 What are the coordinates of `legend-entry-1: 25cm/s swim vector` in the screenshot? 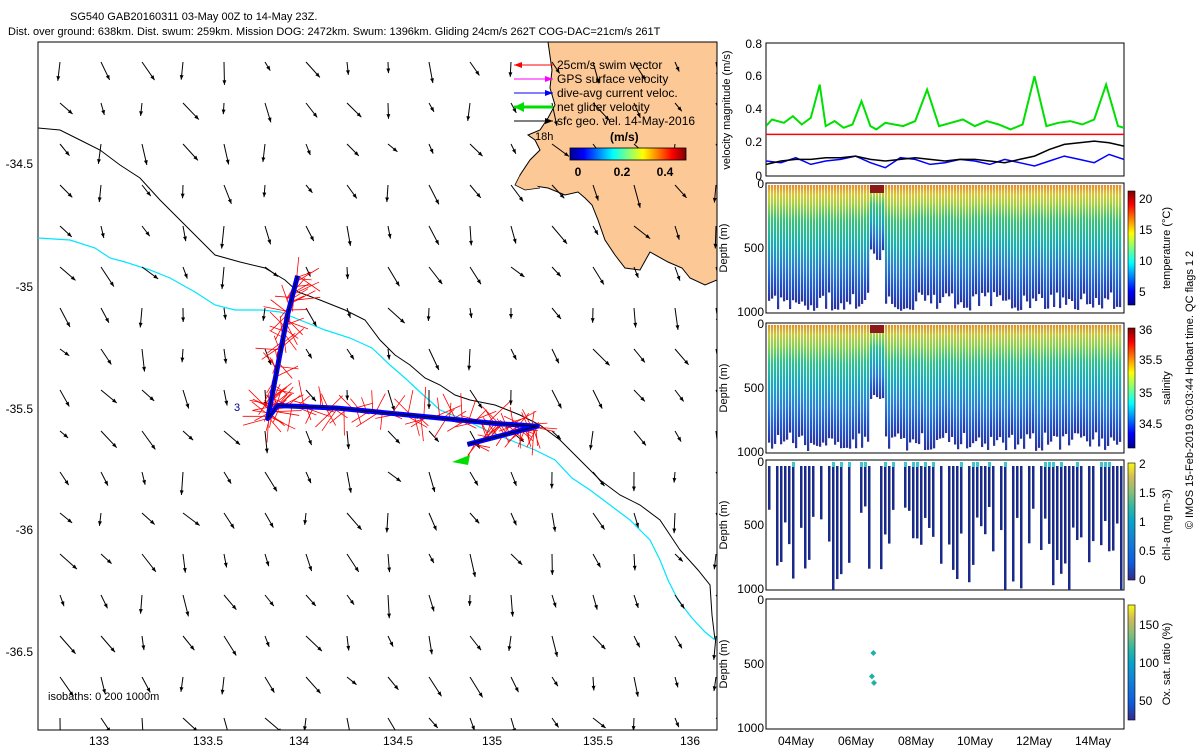 It's located at (609, 65).